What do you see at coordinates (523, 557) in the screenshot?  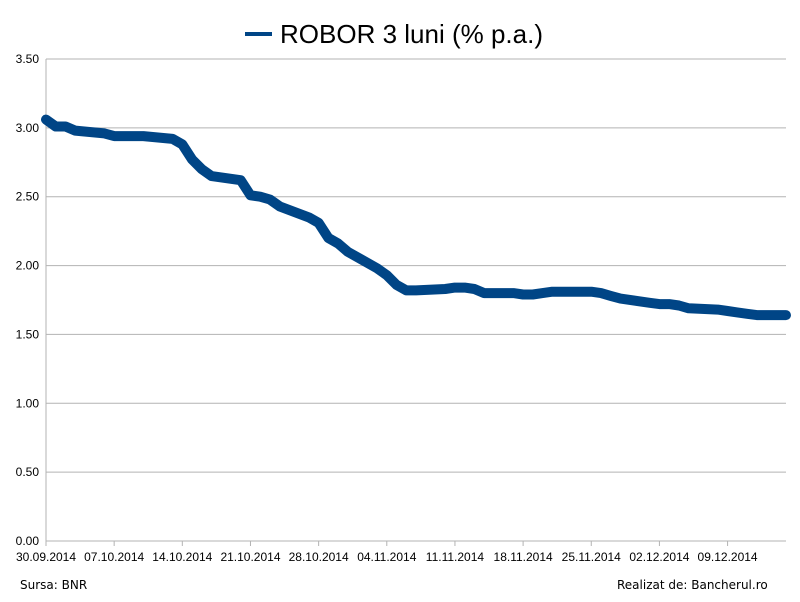 I see `x-tick-label: 18.11.2014` at bounding box center [523, 557].